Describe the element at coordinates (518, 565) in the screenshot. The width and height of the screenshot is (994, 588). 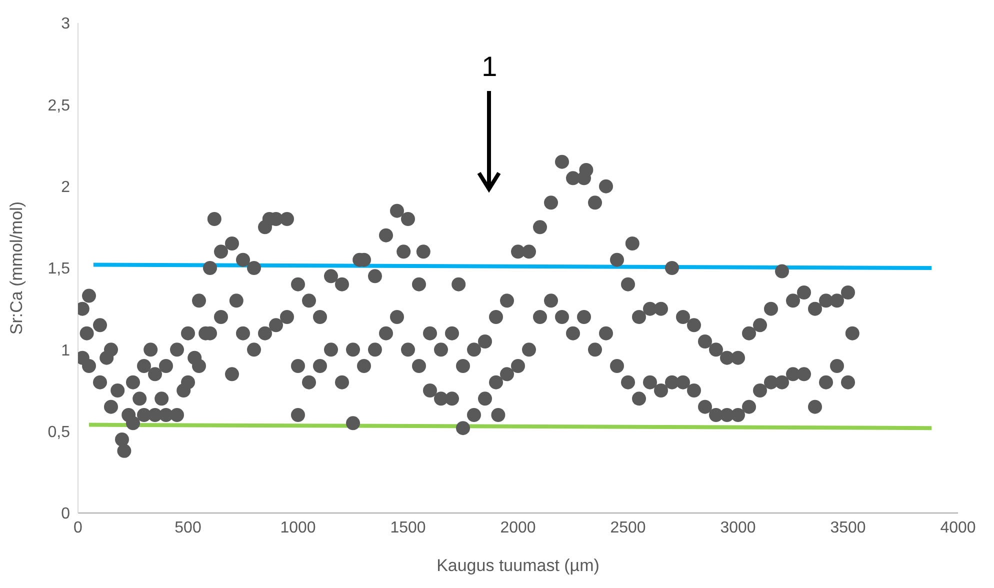
I see `x-axis-title: Kaugus tuumast (µm)` at that location.